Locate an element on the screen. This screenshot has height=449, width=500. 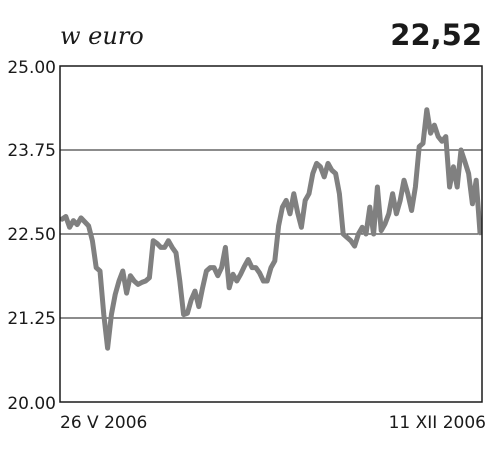
y-tick-label: 22.50 is located at coordinates (31, 235).